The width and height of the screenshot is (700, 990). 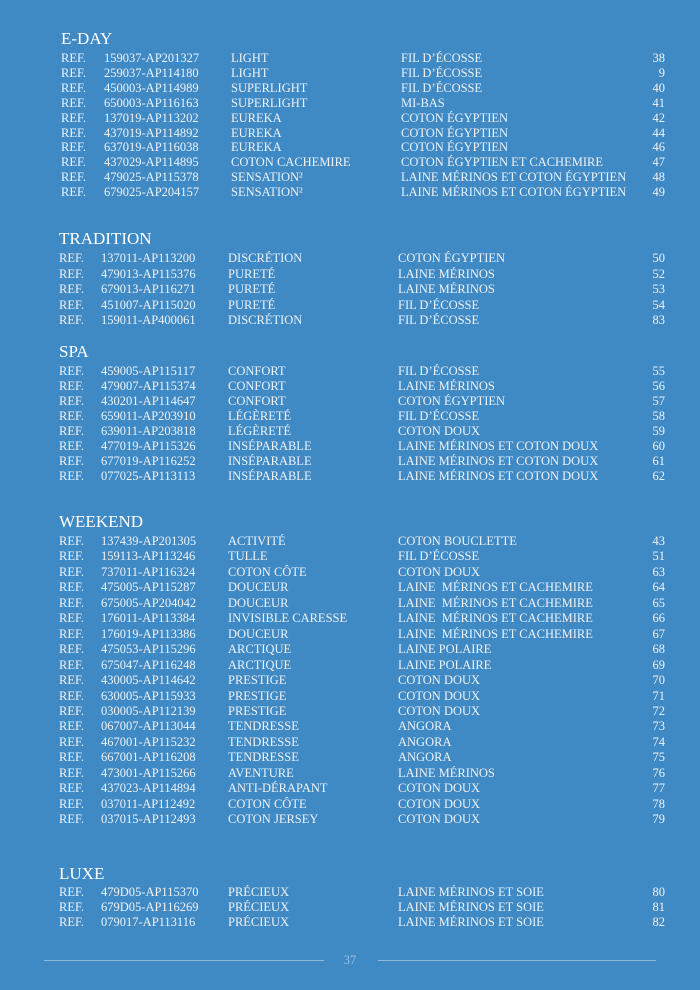 What do you see at coordinates (659, 162) in the screenshot?
I see `catalog-page: 47` at bounding box center [659, 162].